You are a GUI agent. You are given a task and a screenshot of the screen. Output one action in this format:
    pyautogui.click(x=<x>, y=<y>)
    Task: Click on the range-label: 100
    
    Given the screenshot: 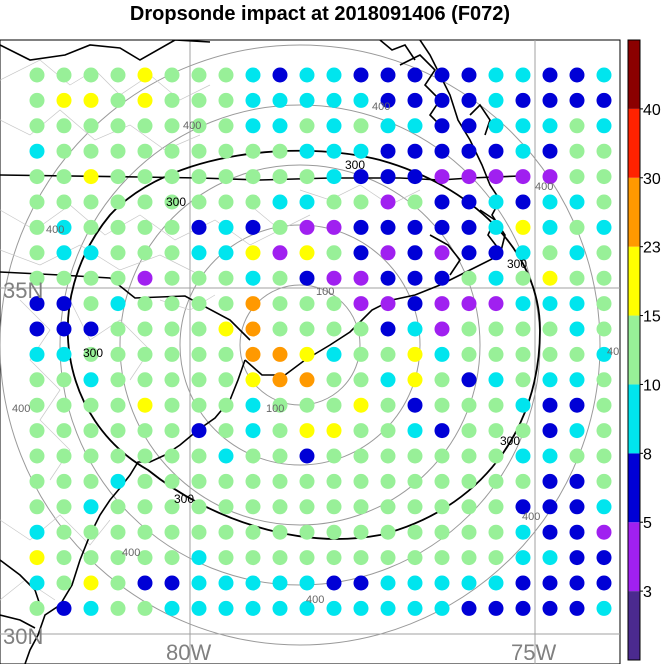 What is the action you would take?
    pyautogui.click(x=275, y=409)
    